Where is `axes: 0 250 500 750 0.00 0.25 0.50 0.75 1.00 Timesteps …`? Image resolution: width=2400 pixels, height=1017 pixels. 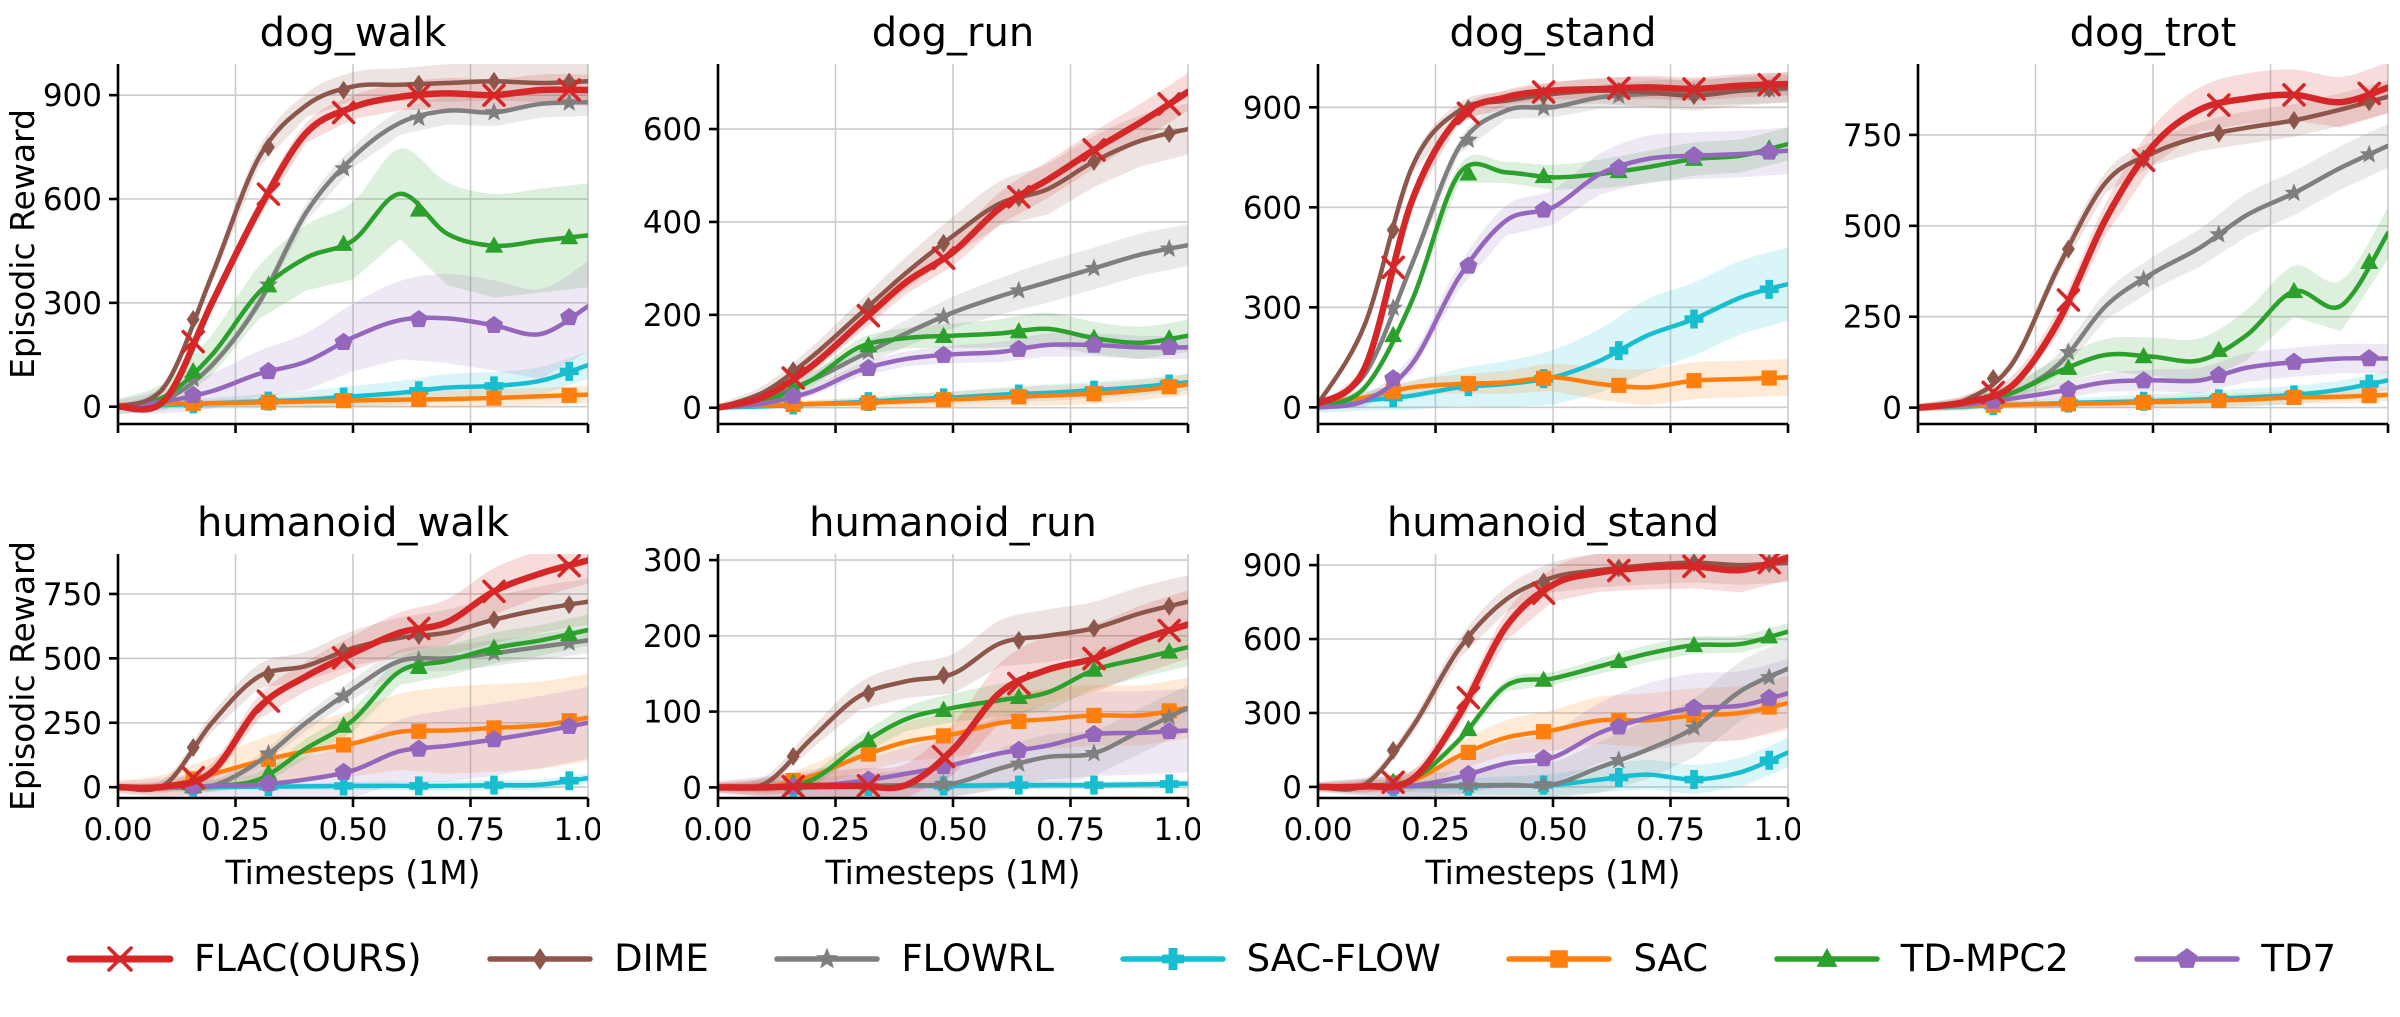
axes: 0 250 500 750 0.00 0.25 0.50 0.75 1.00 Timesteps … is located at coordinates (333, 723).